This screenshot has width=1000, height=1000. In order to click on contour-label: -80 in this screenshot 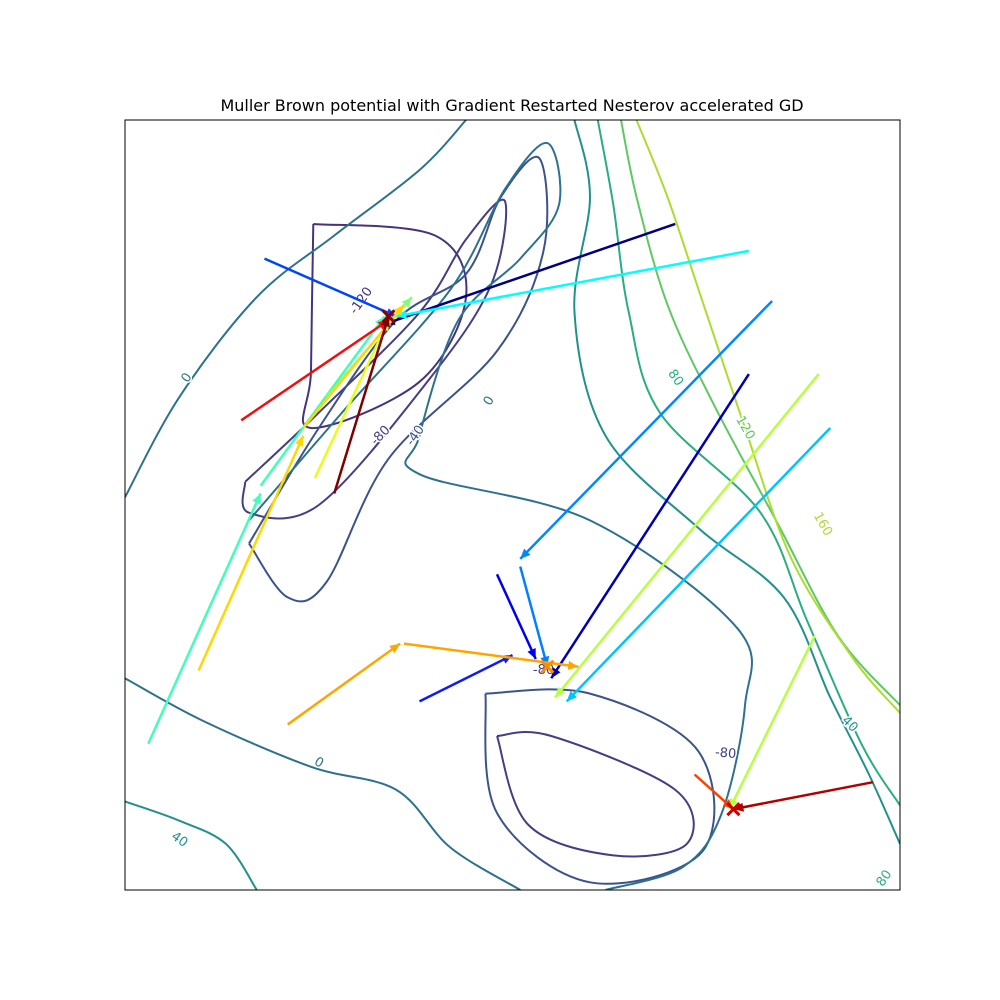, I will do `click(725, 753)`.